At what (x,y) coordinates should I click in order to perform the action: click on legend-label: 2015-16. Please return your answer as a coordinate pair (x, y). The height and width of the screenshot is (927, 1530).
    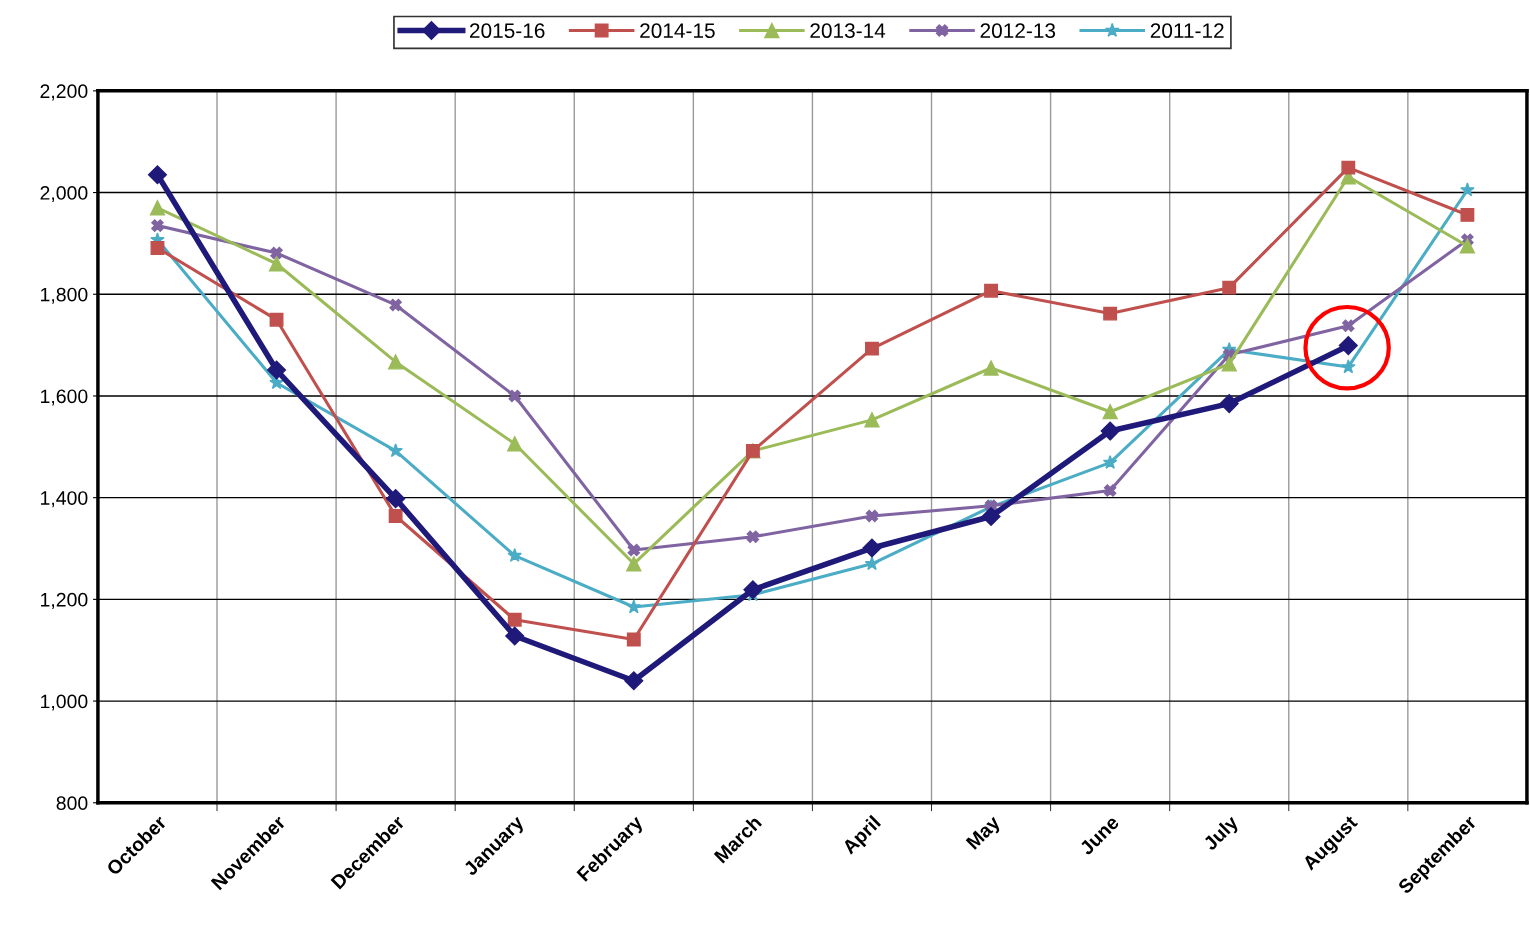
    Looking at the image, I should click on (507, 31).